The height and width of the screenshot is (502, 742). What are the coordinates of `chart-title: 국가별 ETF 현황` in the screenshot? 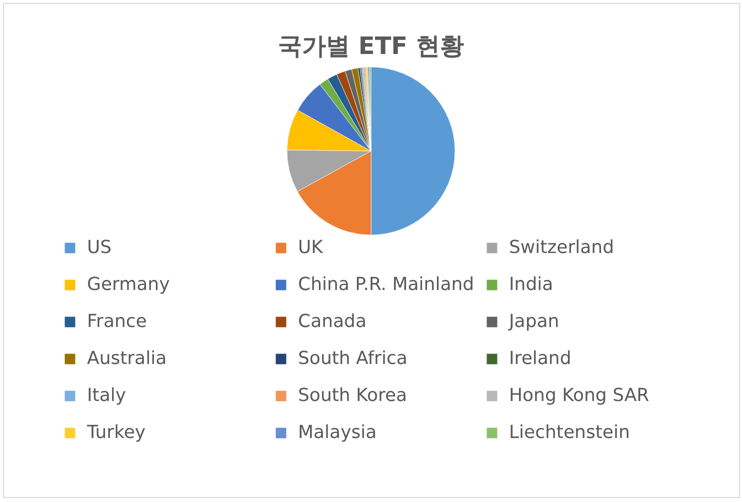 It's located at (371, 46).